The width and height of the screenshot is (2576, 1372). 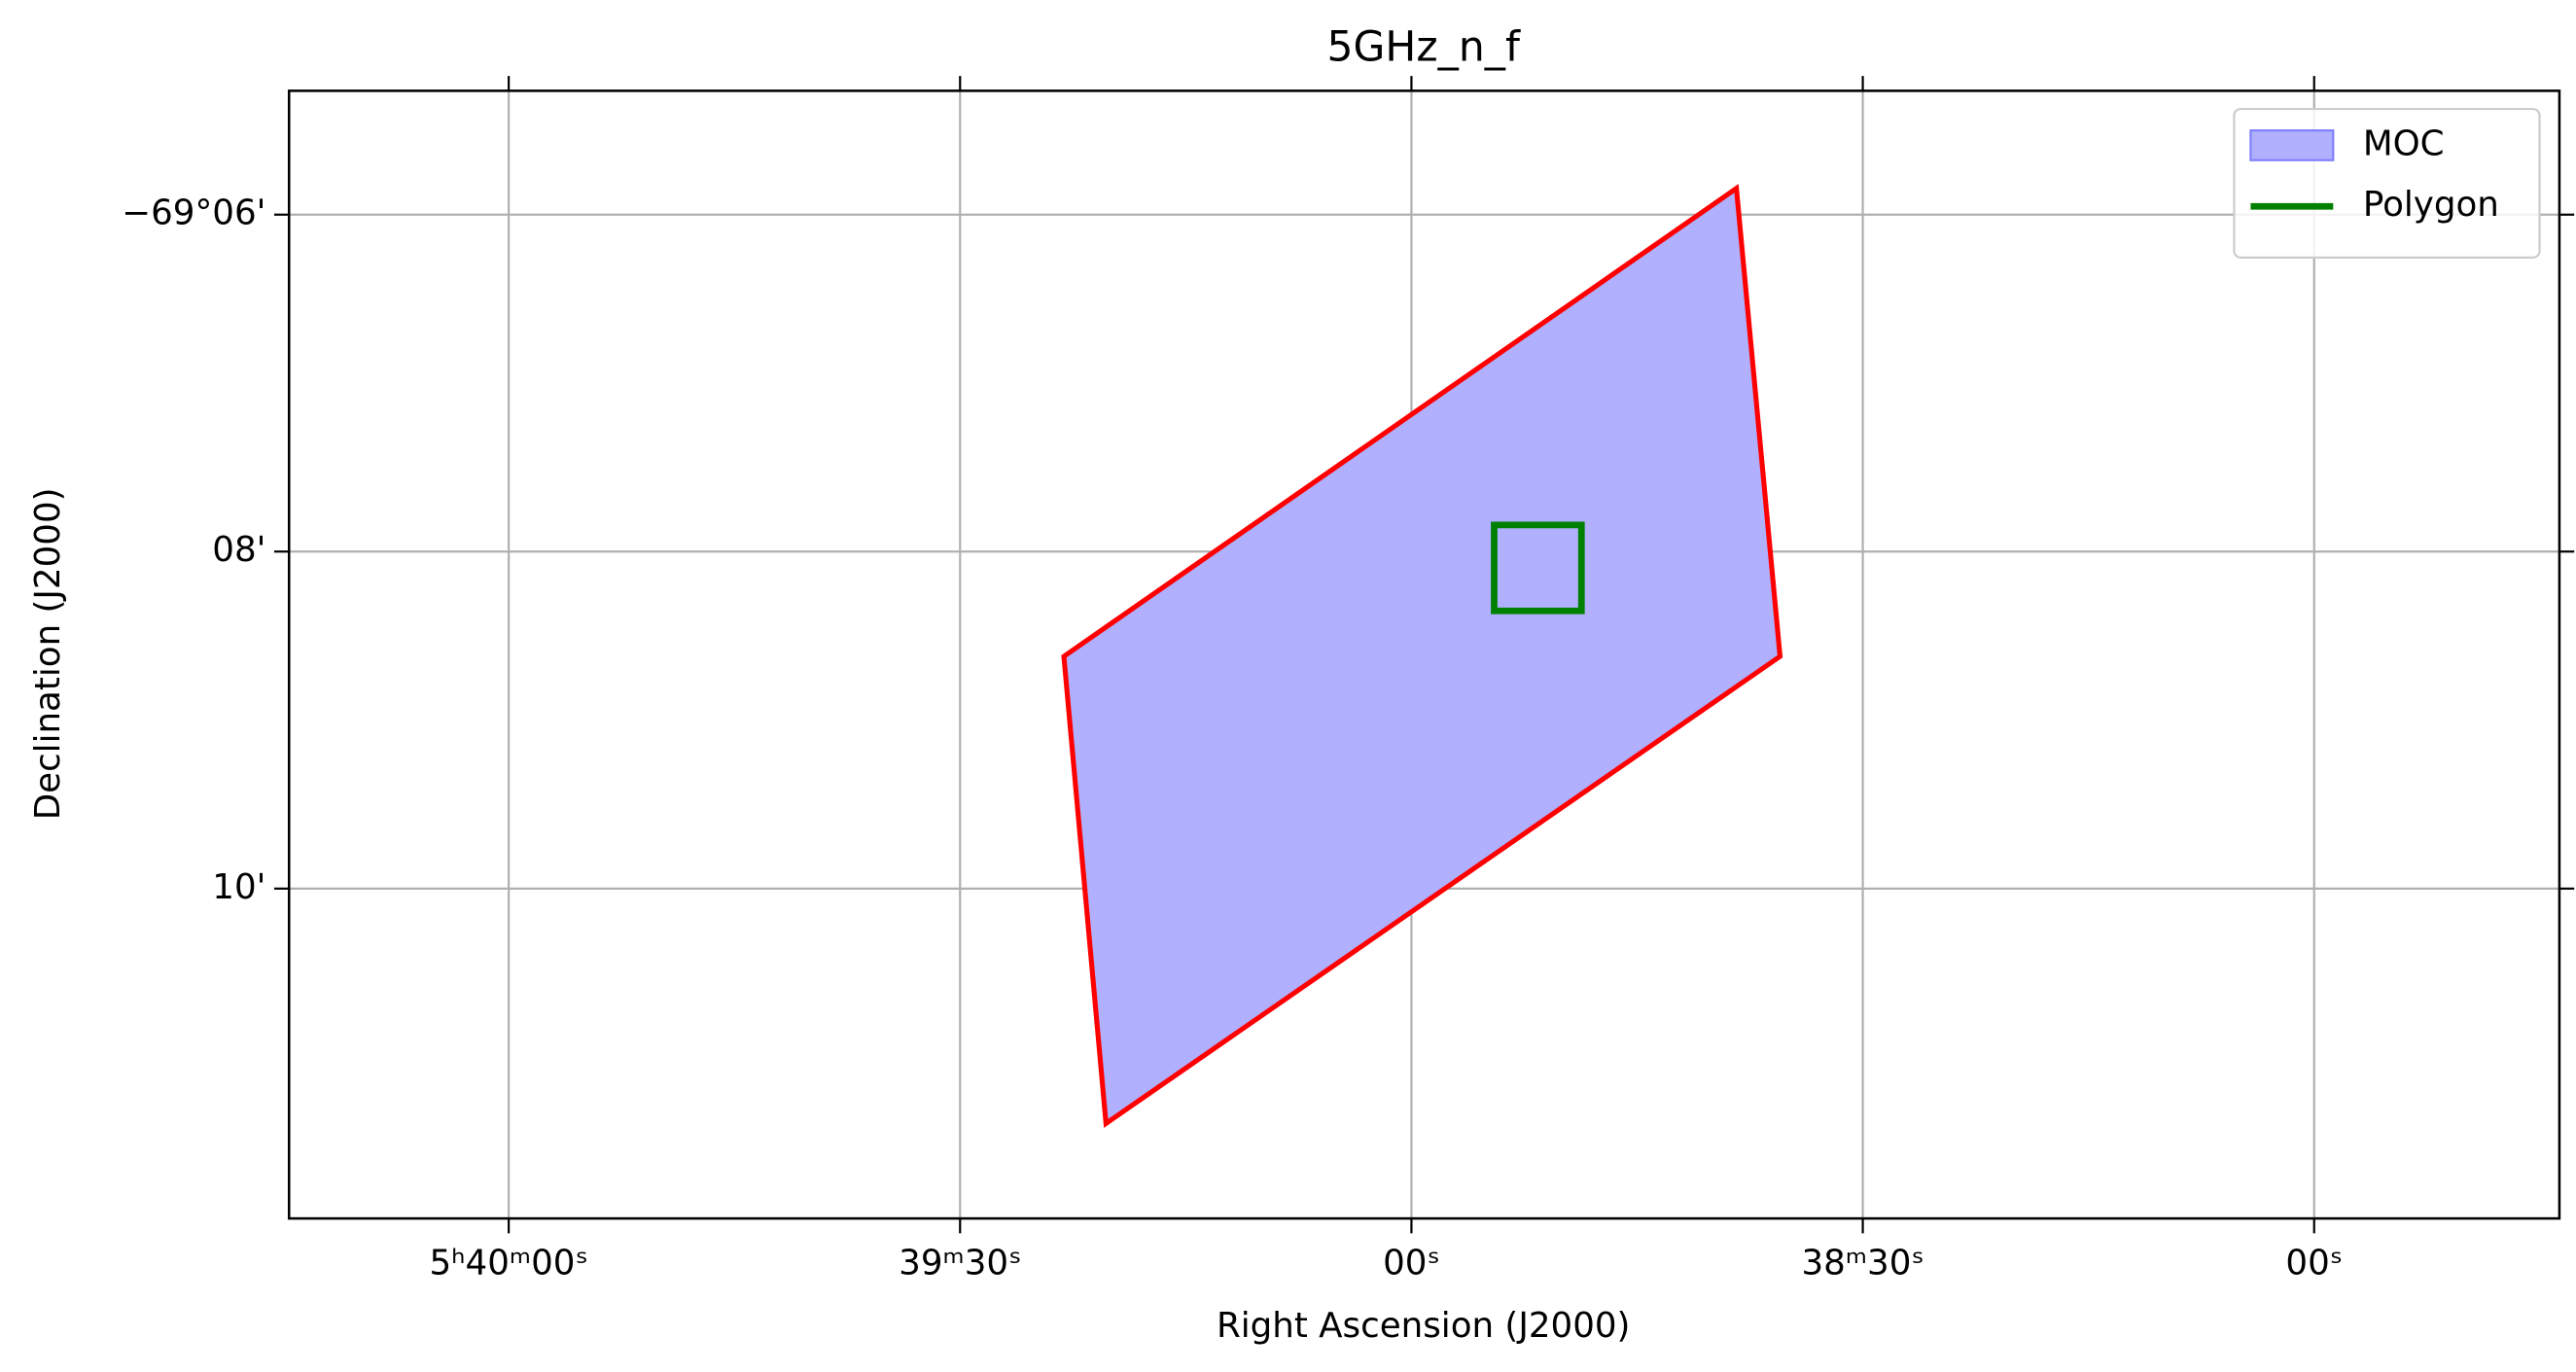 What do you see at coordinates (1424, 47) in the screenshot?
I see `chart-title: 5GHz_n_f` at bounding box center [1424, 47].